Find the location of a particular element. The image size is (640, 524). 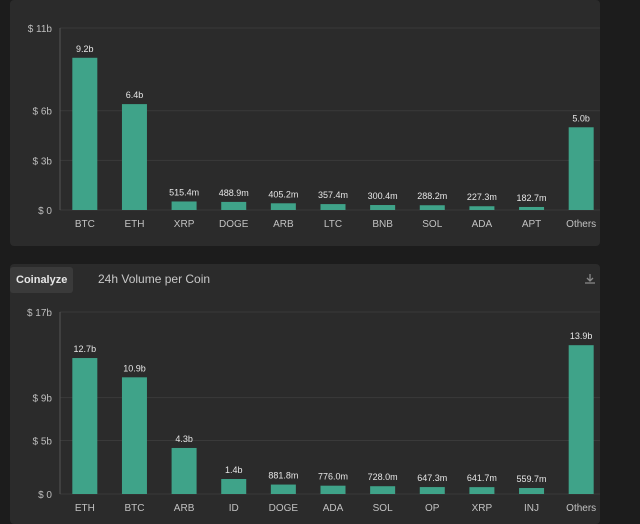

data-label: 881.8m is located at coordinates (283, 476).